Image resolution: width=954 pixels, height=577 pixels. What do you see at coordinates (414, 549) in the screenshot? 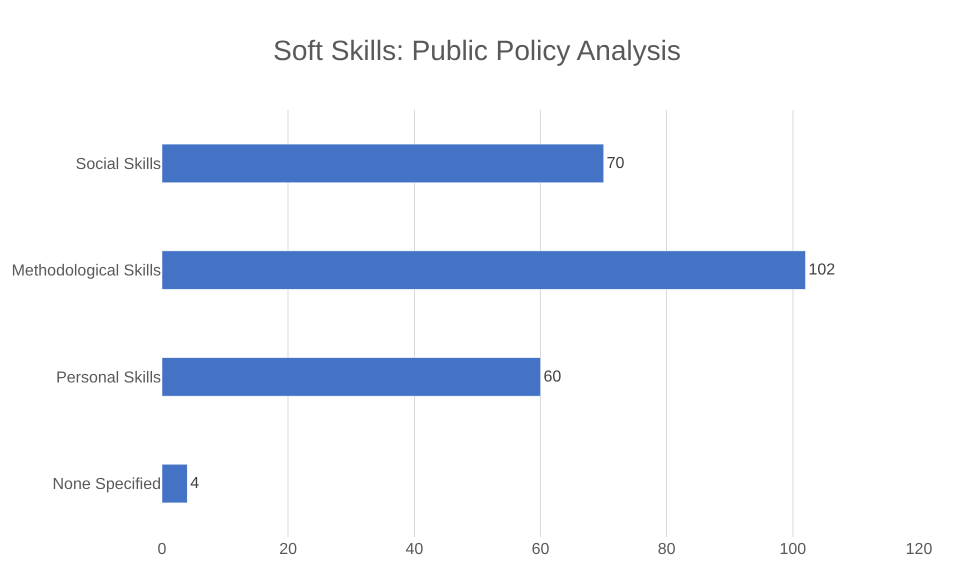
I see `x-tick-label: 40` at bounding box center [414, 549].